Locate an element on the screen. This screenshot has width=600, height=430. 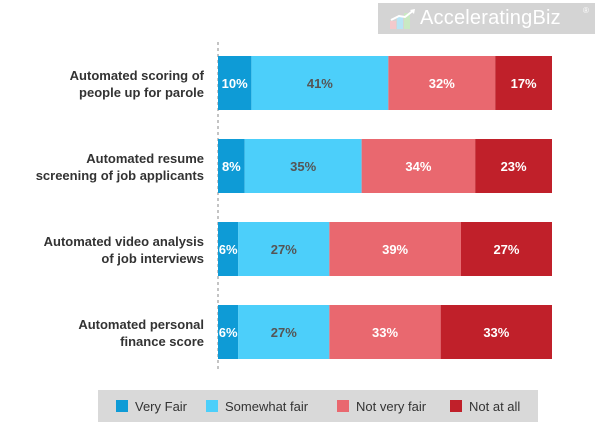
legend-label: Not at all is located at coordinates (494, 406).